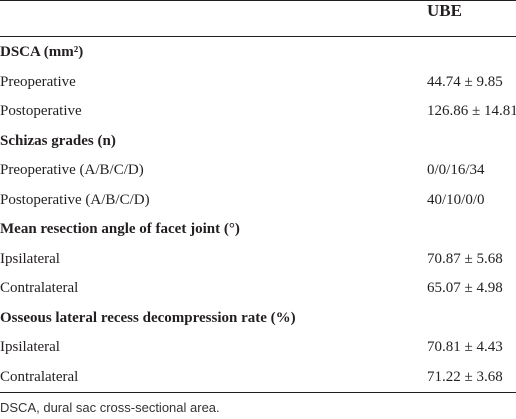 This screenshot has height=419, width=516. What do you see at coordinates (471, 111) in the screenshot?
I see `row-value: 126.86 ± 14.81` at bounding box center [471, 111].